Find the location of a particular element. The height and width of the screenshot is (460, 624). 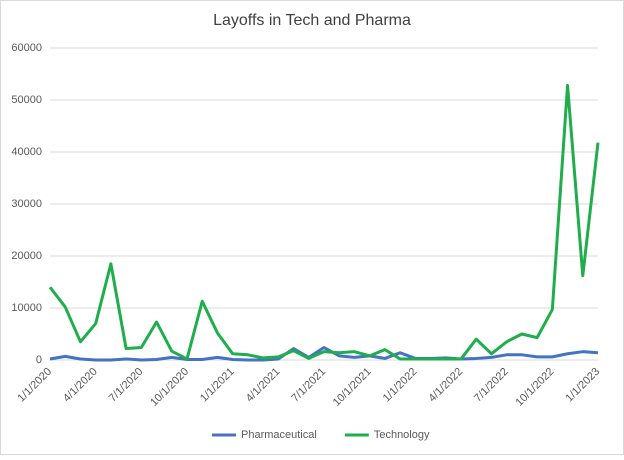

chart-title: Layoffs in Tech and Pharma is located at coordinates (312, 20).